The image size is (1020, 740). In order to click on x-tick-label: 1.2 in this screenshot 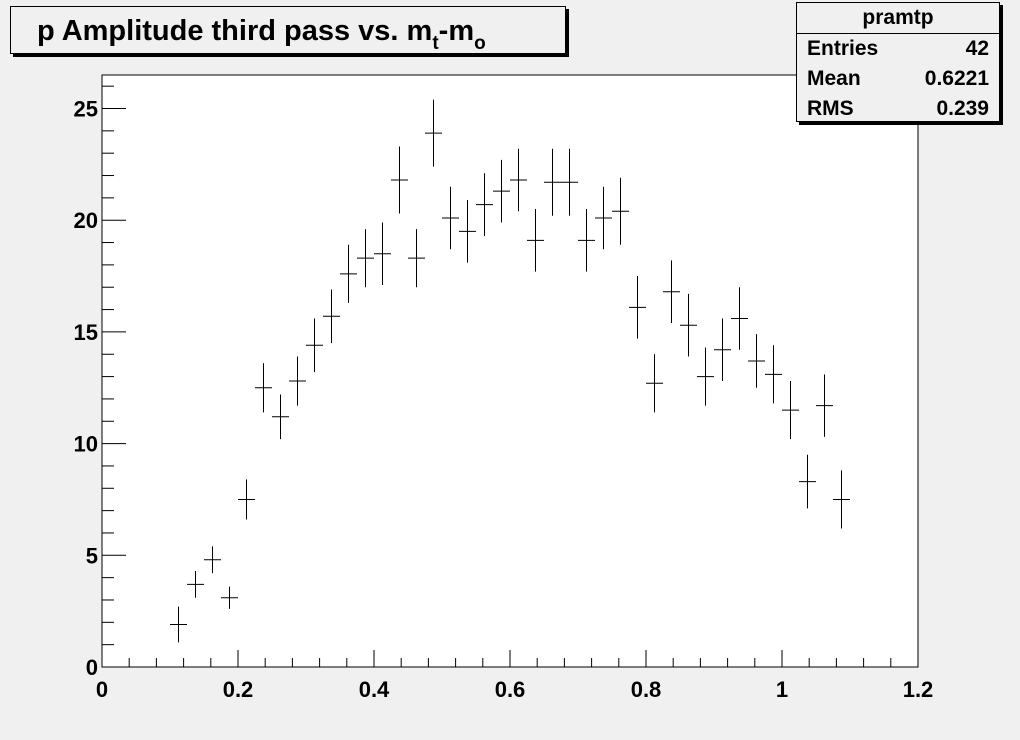, I will do `click(918, 689)`.